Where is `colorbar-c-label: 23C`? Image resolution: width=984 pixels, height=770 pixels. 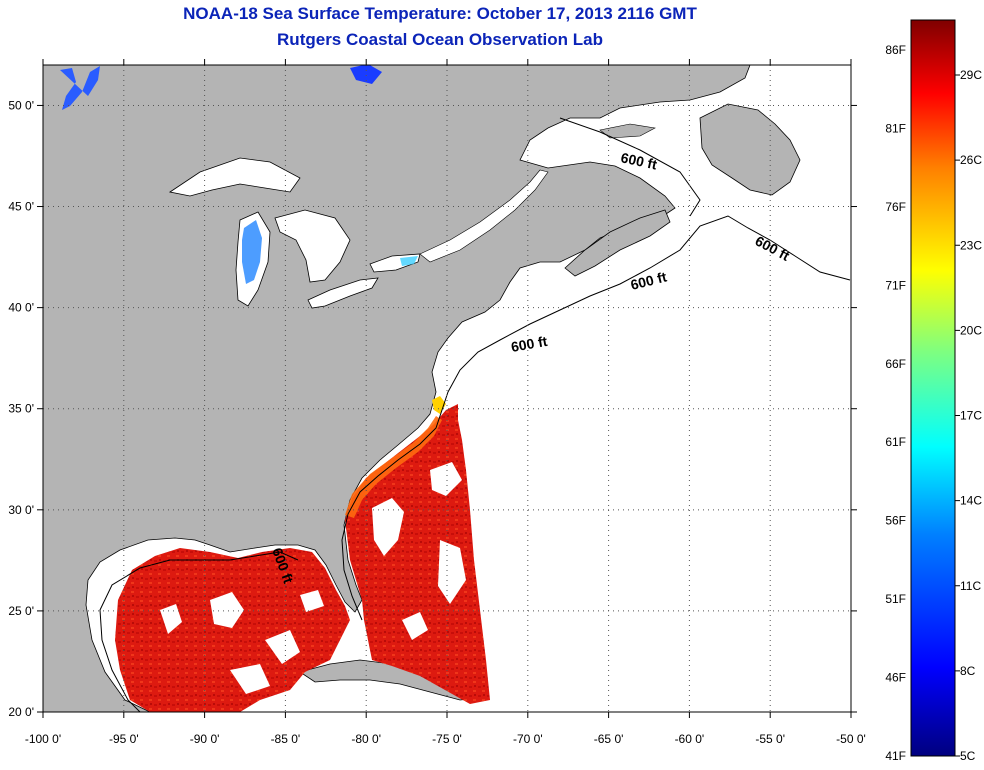
colorbar-c-label: 23C is located at coordinates (971, 245).